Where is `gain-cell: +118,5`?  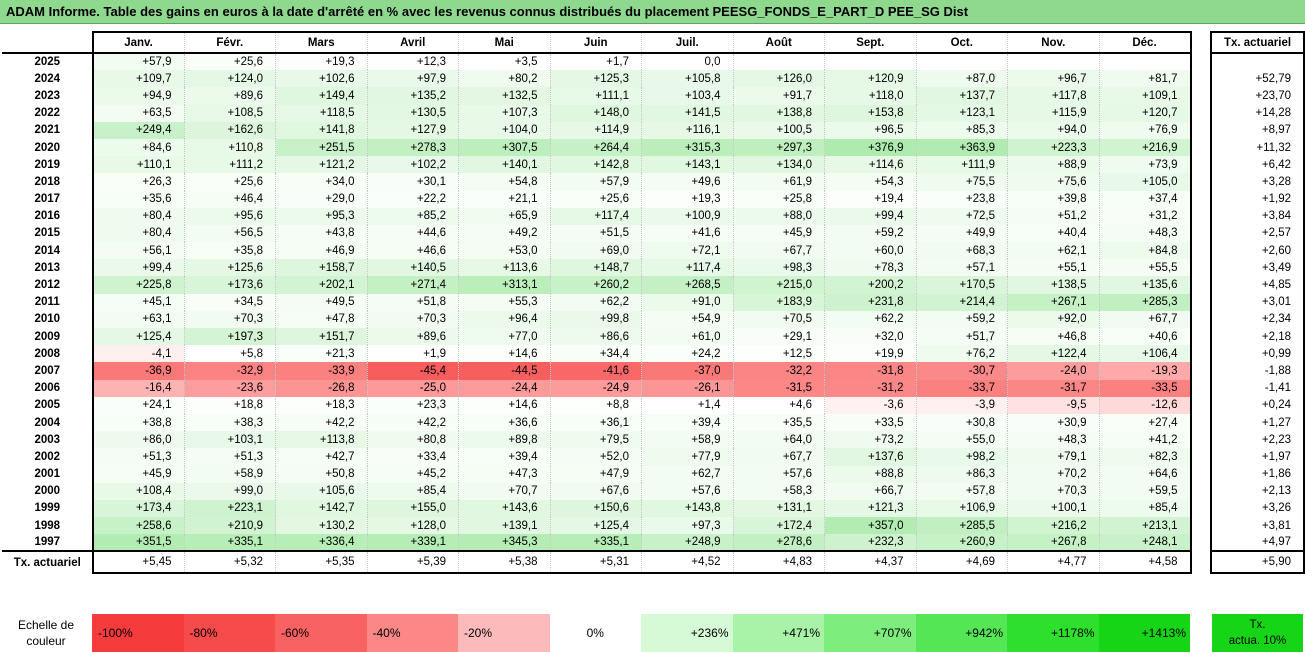
gain-cell: +118,5 is located at coordinates (321, 113).